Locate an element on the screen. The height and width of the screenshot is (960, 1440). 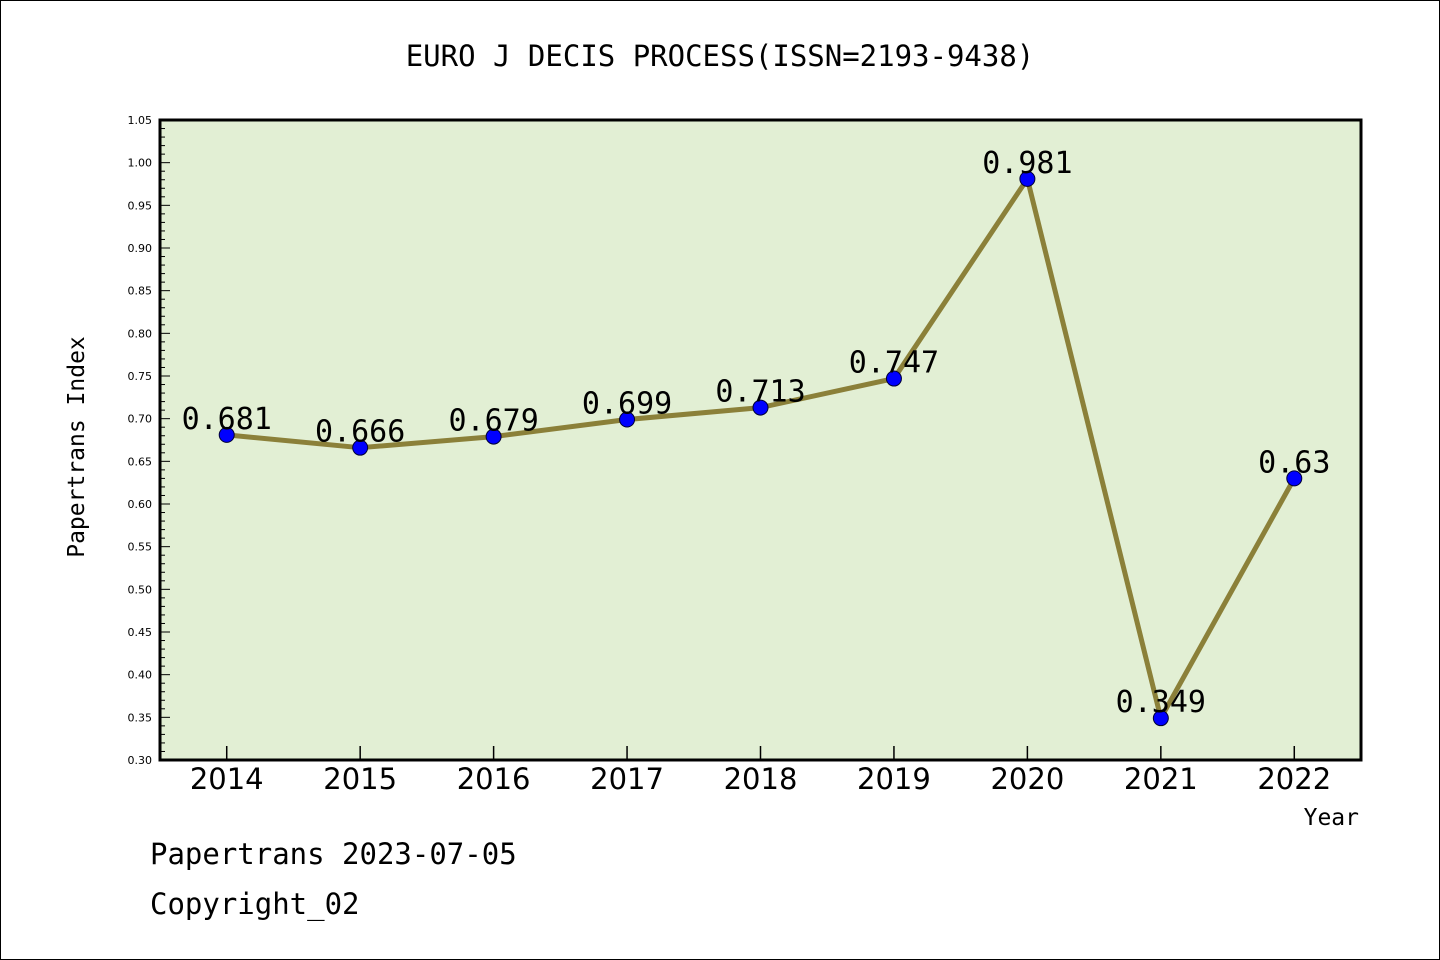
footer-date: Papertrans 2023-07-05 is located at coordinates (333, 854).